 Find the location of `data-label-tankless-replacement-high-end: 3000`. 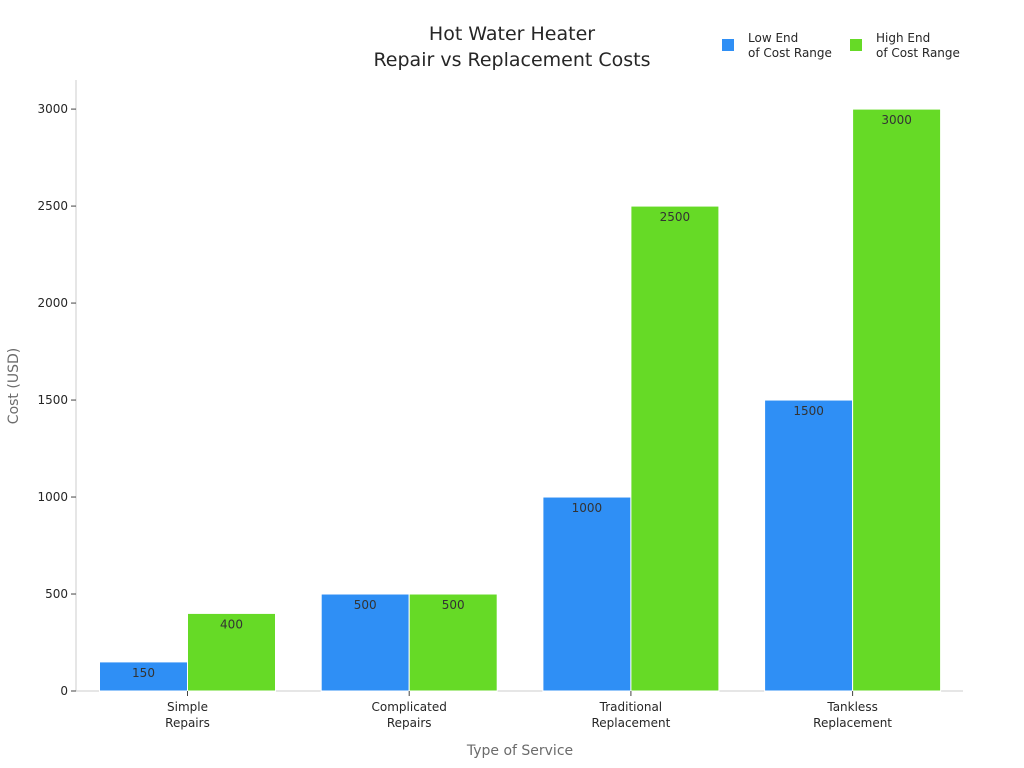

data-label-tankless-replacement-high-end: 3000 is located at coordinates (896, 120).